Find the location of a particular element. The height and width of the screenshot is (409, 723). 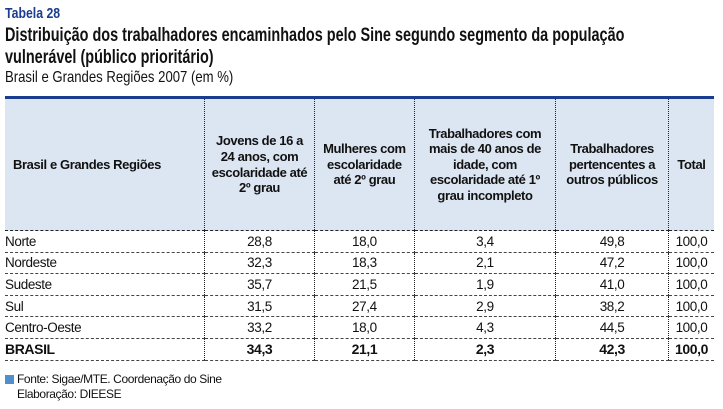

region-cell: Nordeste is located at coordinates (105, 263).